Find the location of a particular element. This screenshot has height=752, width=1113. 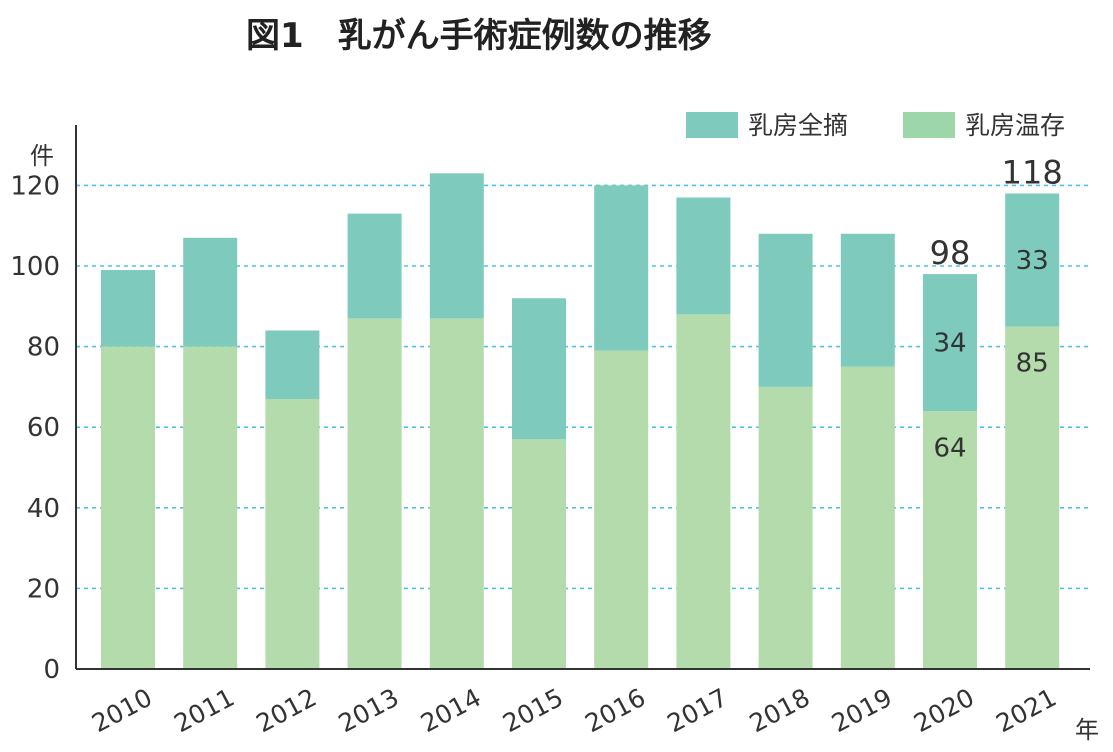

x-tick-2017: 2017 is located at coordinates (698, 710).